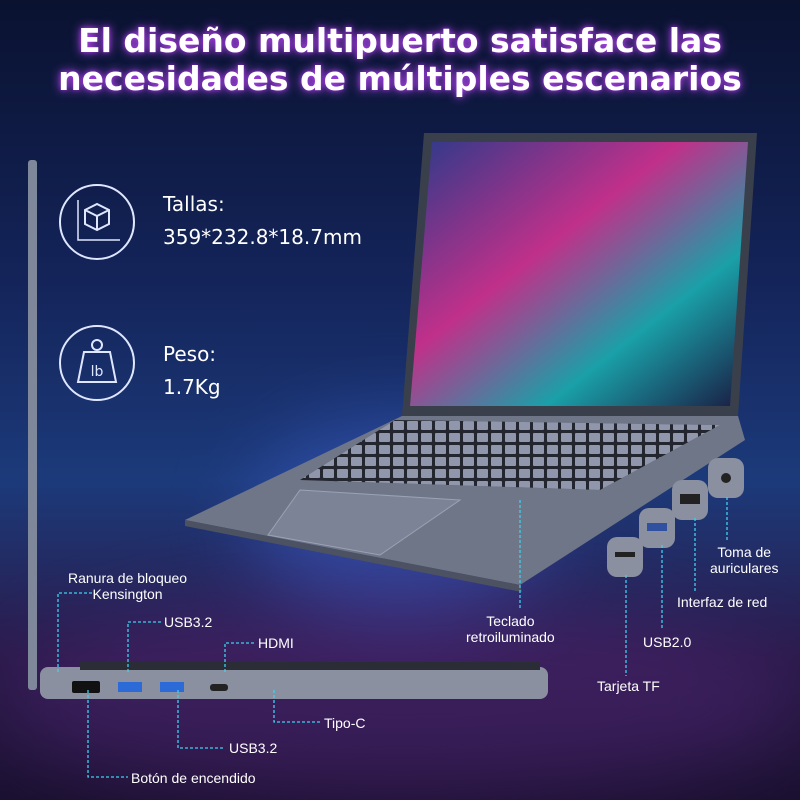 The width and height of the screenshot is (800, 800). I want to click on spec-weight: Peso: 1.7Kg, so click(192, 371).